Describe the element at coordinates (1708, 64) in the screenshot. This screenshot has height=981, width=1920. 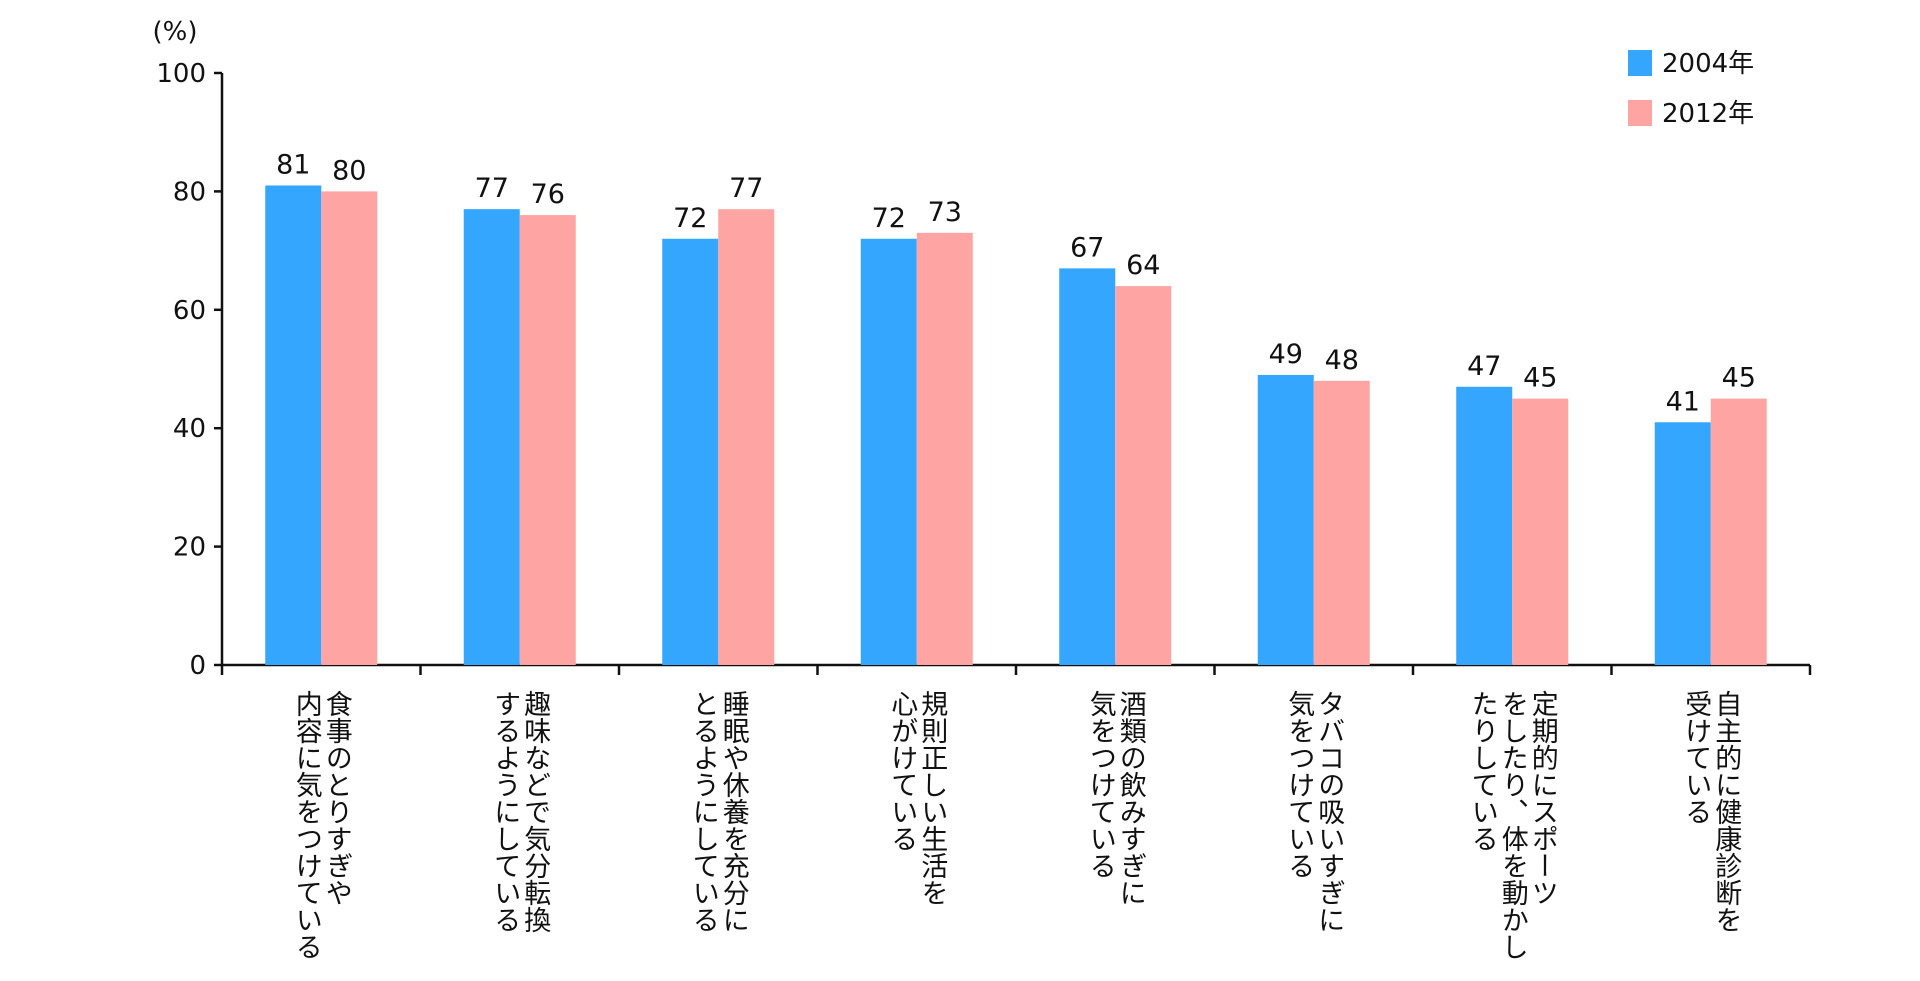
I see `legend-label: 2004年` at that location.